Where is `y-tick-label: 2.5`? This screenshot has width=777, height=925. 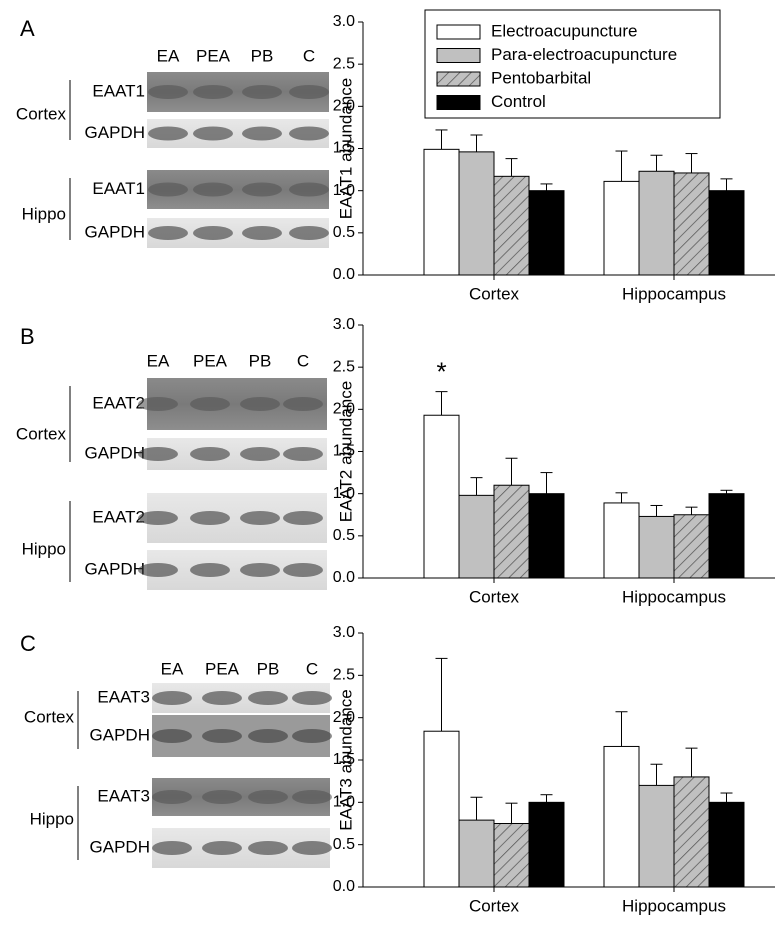 y-tick-label: 2.5 is located at coordinates (344, 63).